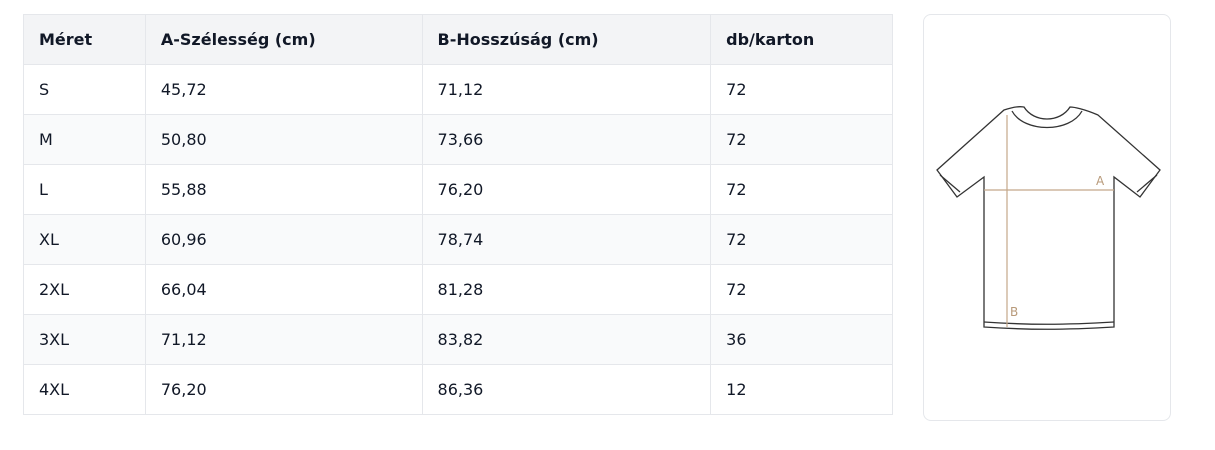 This screenshot has width=1215, height=450. I want to click on table-cell: 50,80, so click(283, 139).